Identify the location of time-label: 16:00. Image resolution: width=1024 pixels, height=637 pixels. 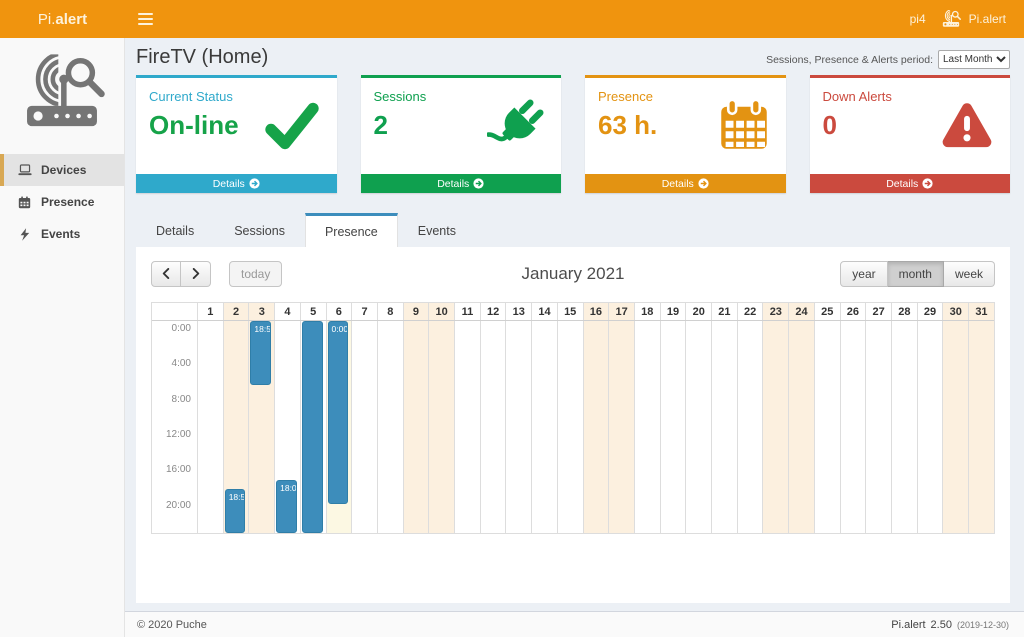
(178, 470).